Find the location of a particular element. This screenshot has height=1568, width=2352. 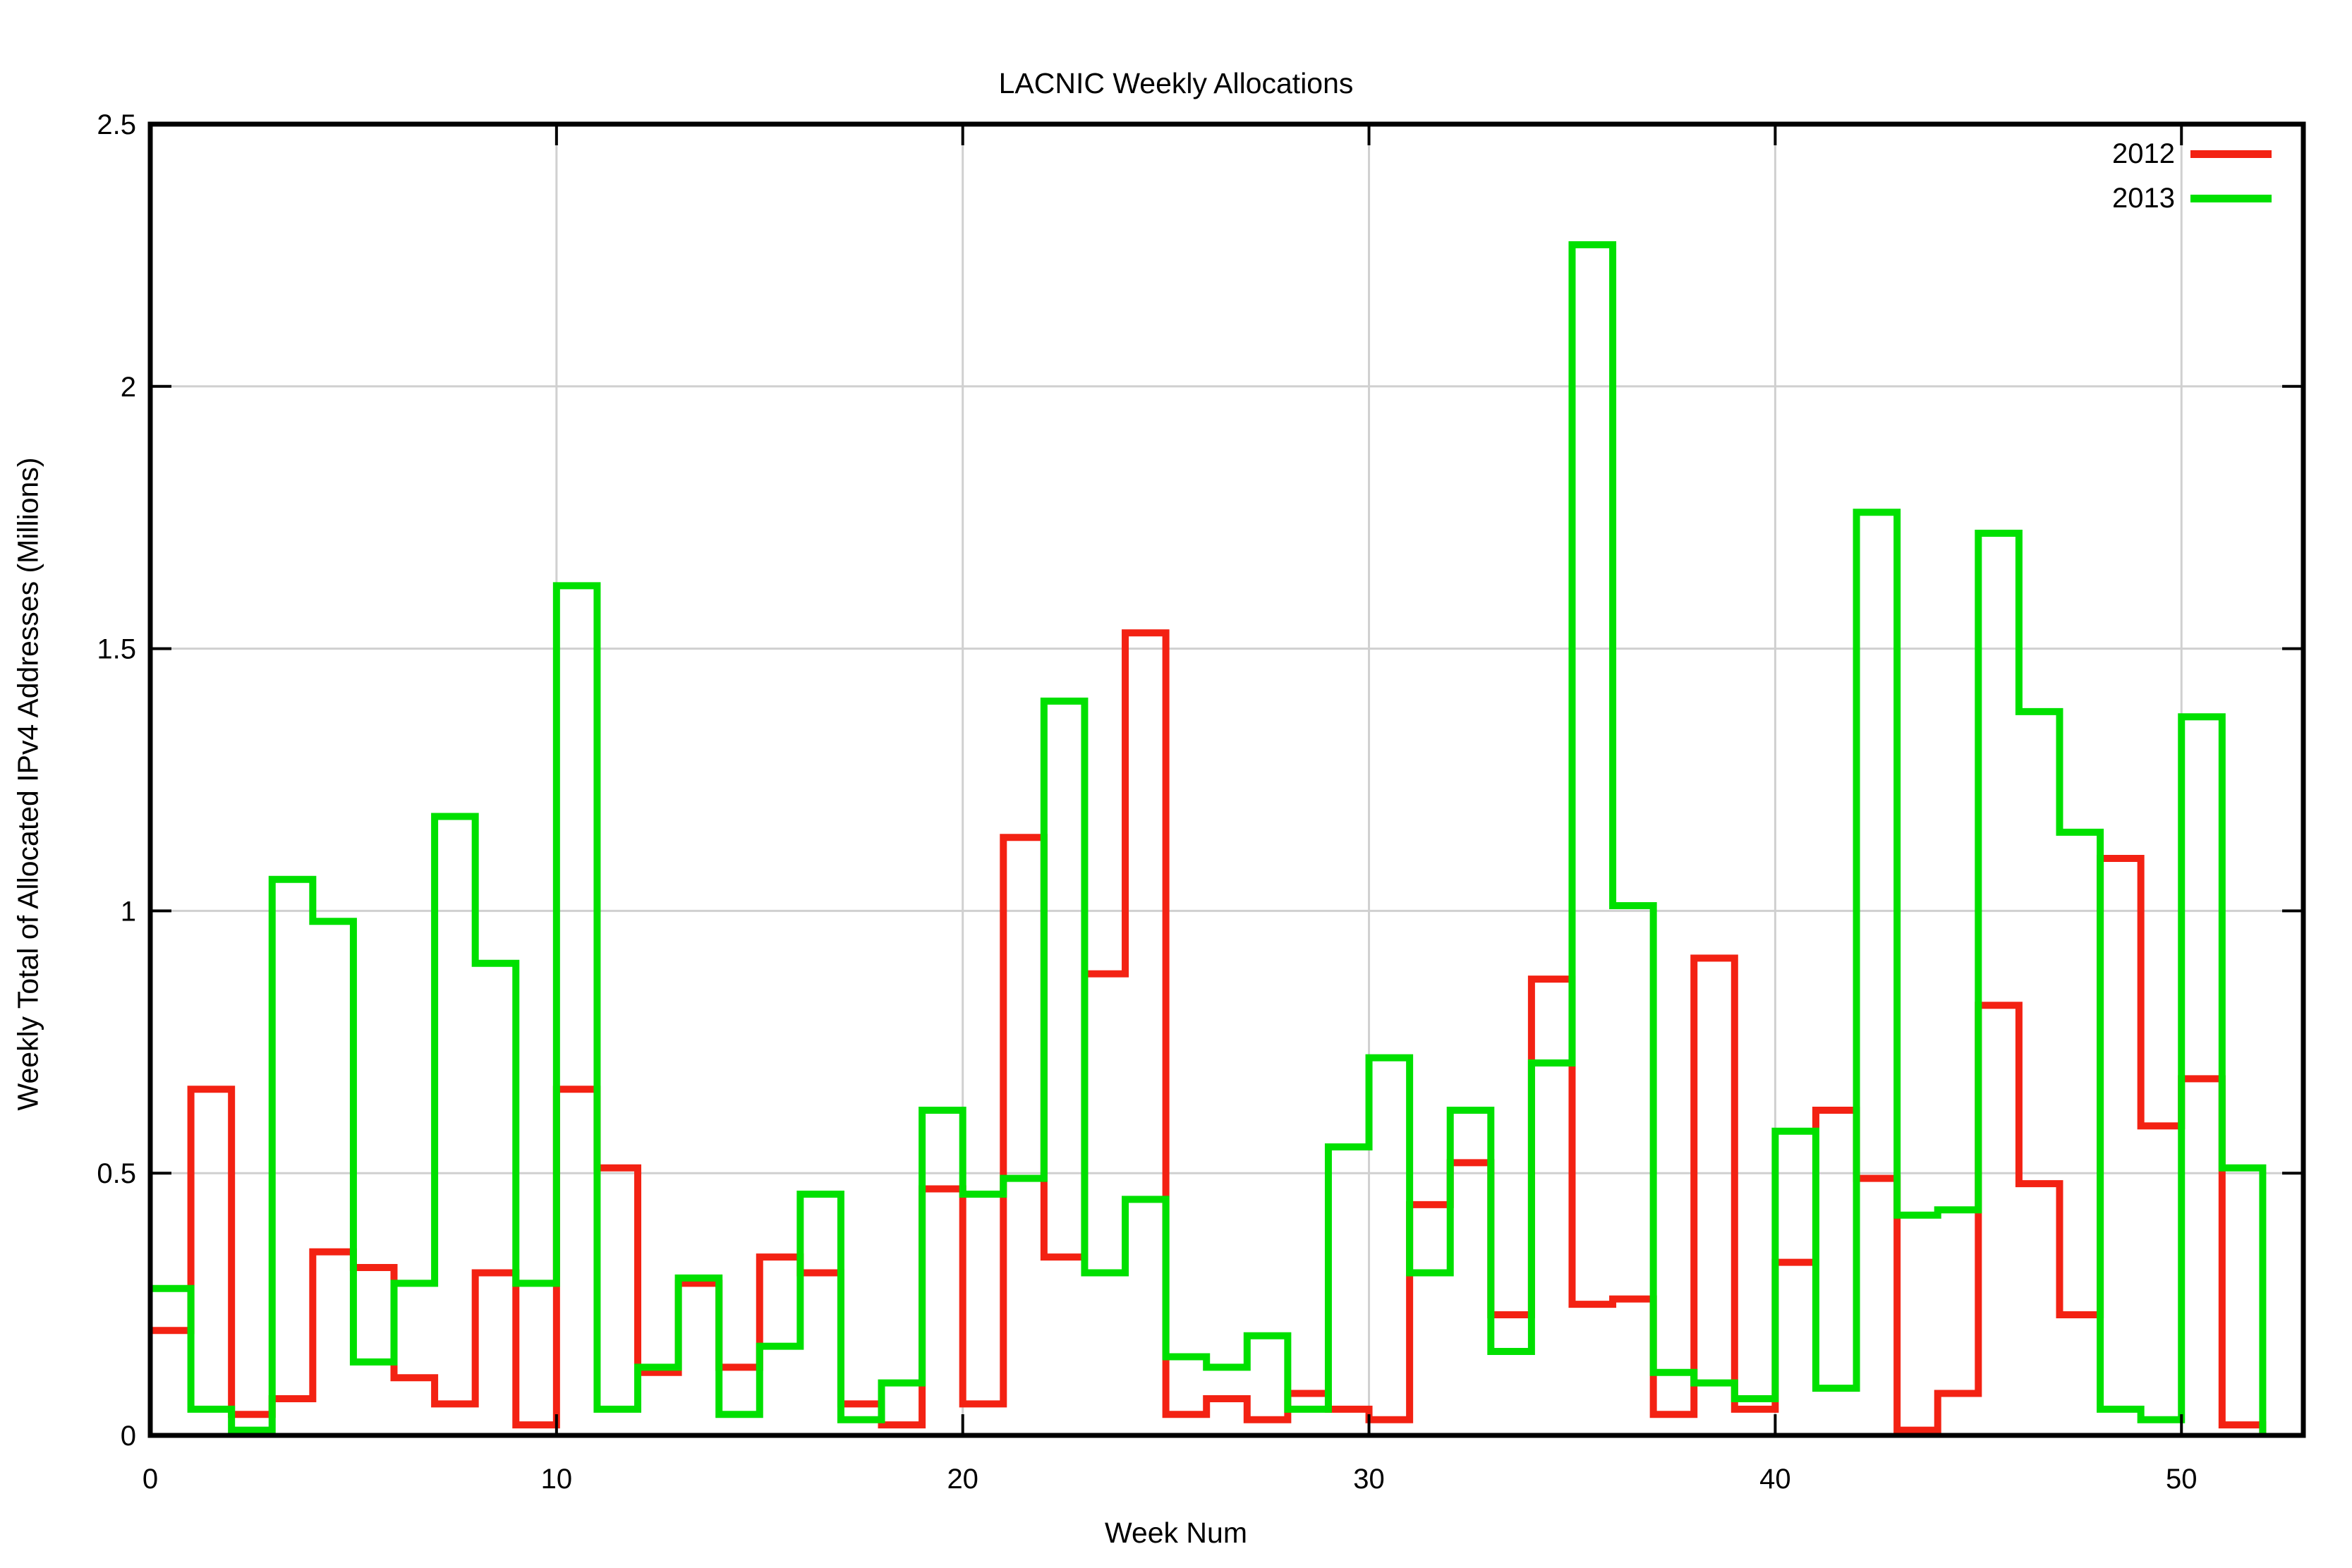

legend-label-2012: 2012 is located at coordinates (2143, 153).